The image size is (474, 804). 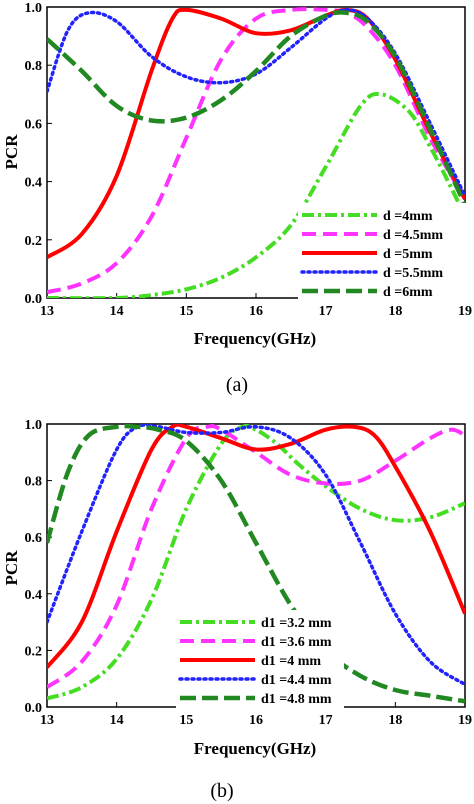 I want to click on xlabel-b: Frequency(GHz), so click(x=255, y=748).